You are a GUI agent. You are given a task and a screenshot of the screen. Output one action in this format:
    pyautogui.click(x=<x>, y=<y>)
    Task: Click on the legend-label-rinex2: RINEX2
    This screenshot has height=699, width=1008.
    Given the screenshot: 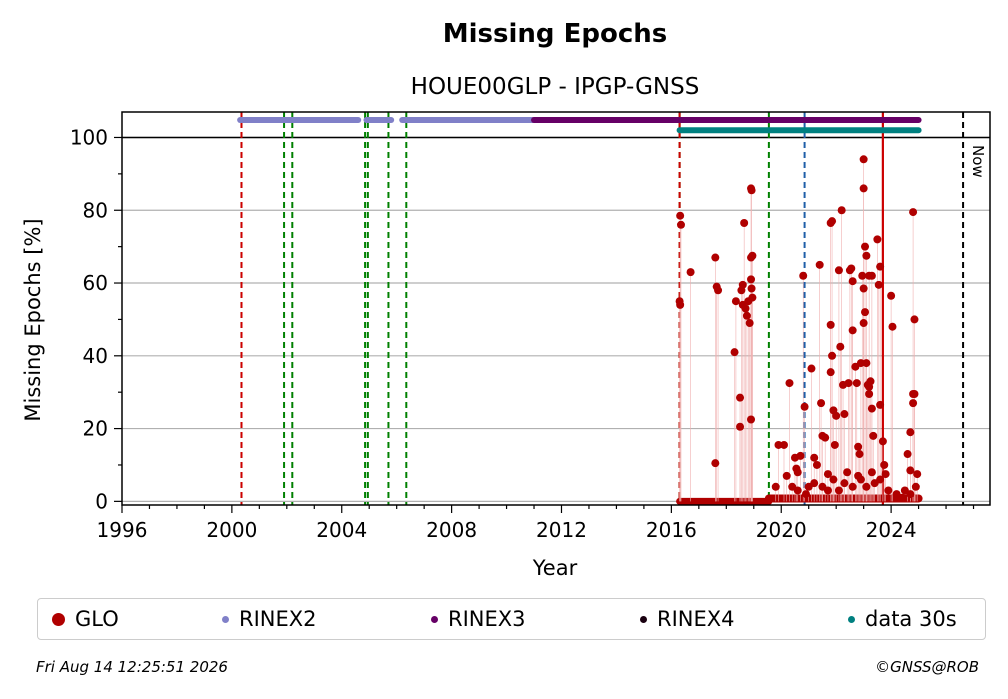 What is the action you would take?
    pyautogui.click(x=278, y=619)
    